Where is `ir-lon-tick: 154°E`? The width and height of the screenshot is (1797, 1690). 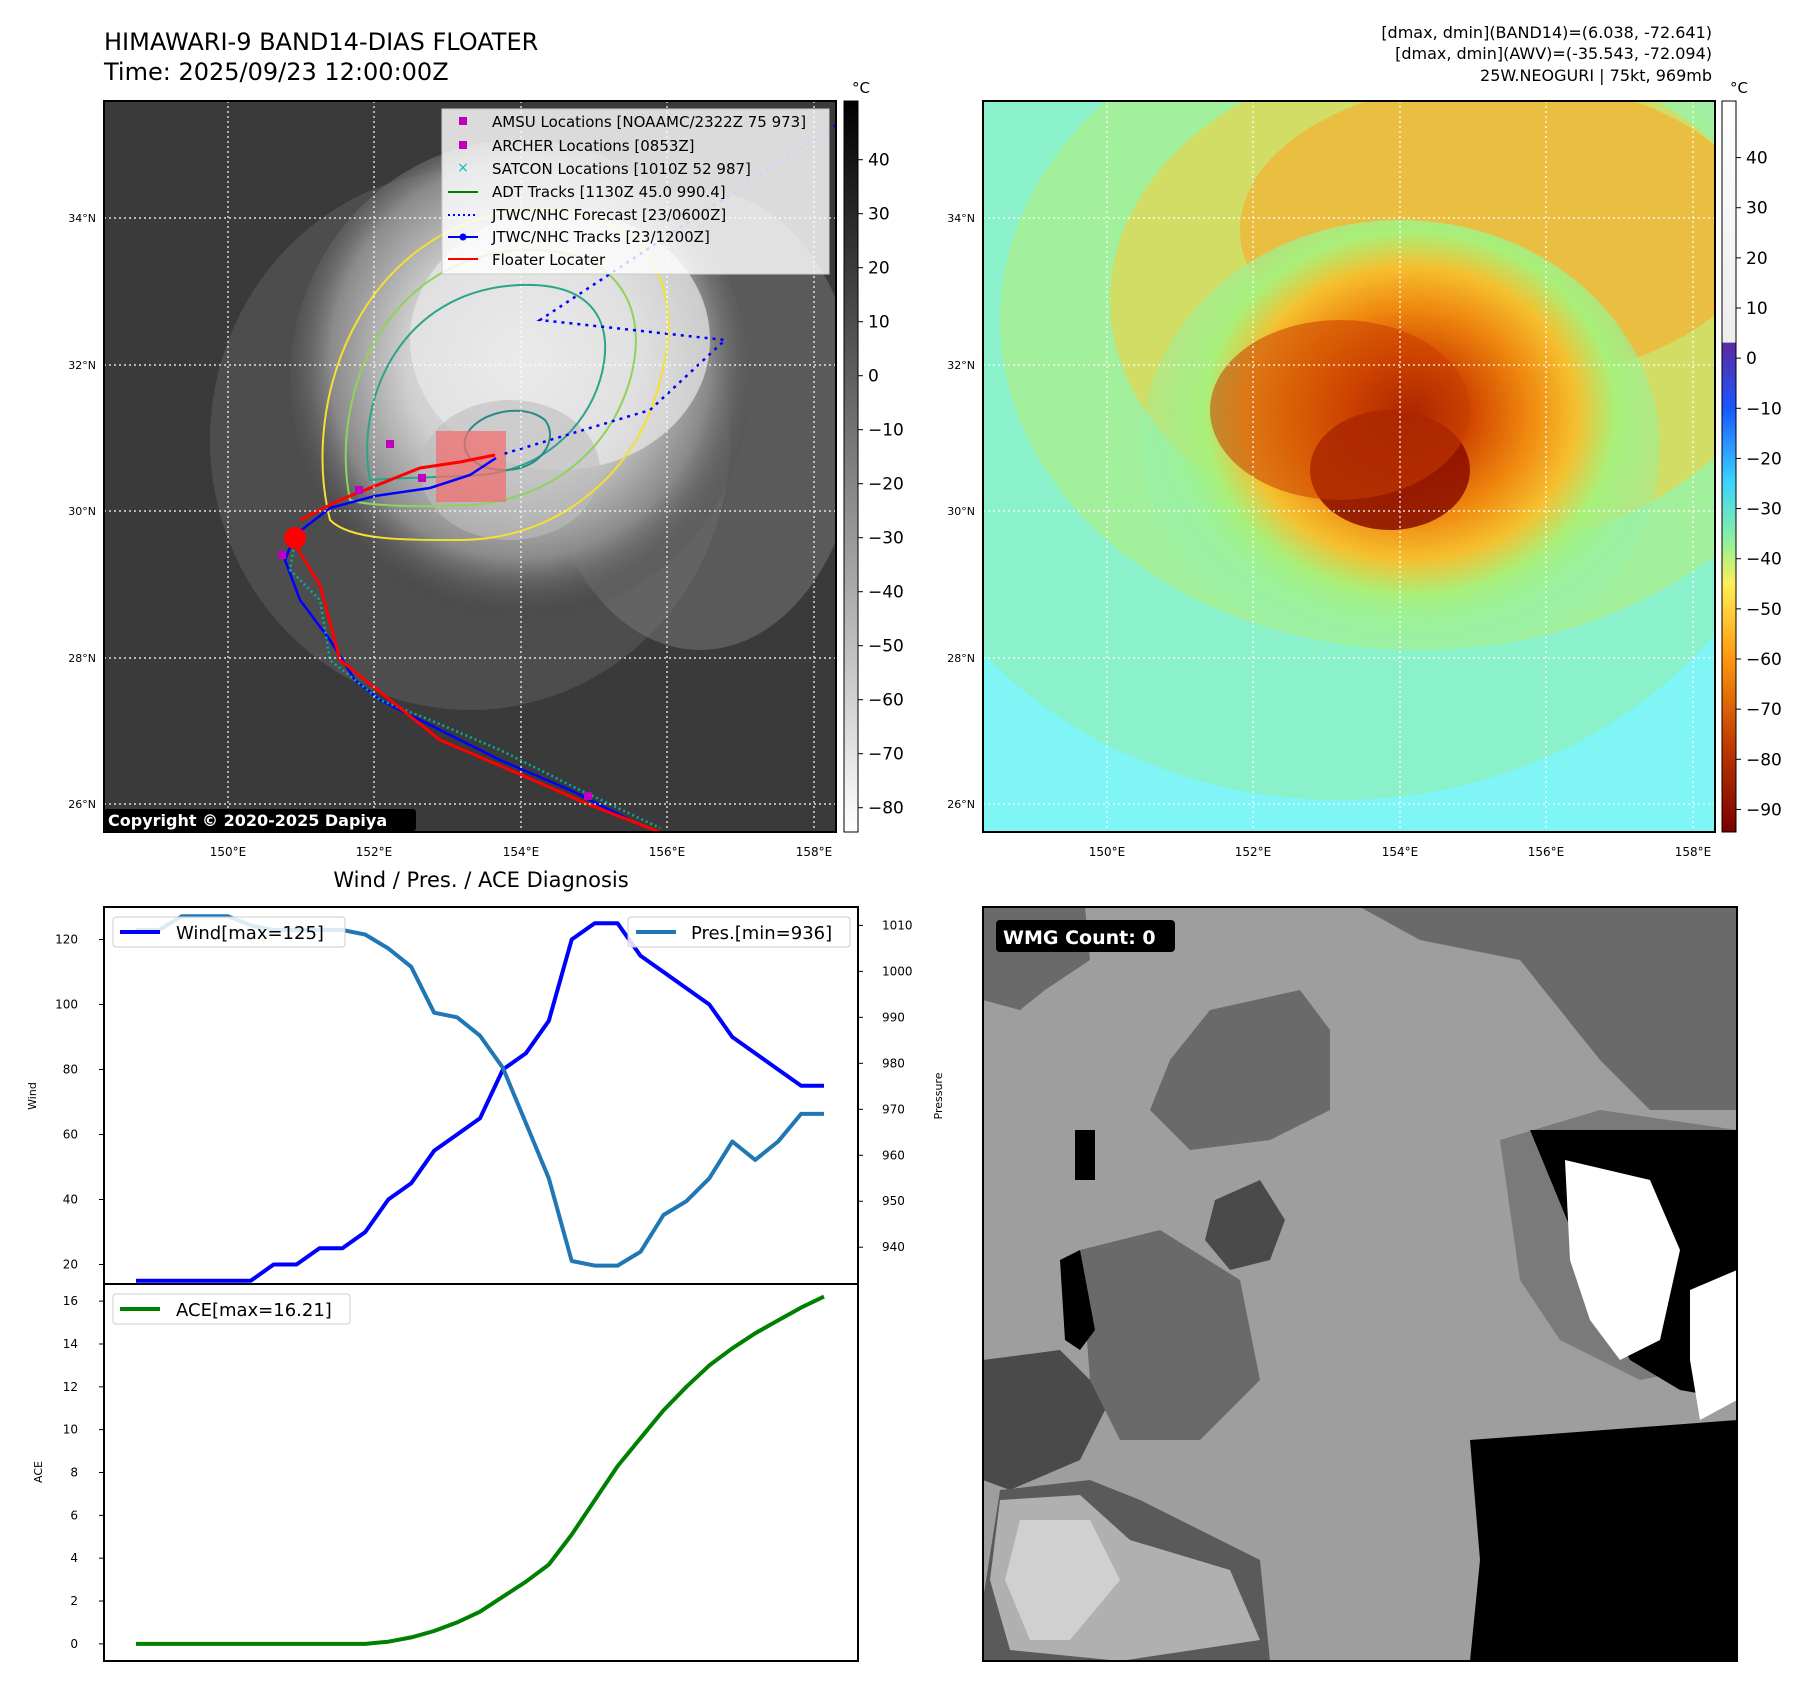
ir-lon-tick: 154°E is located at coordinates (521, 852).